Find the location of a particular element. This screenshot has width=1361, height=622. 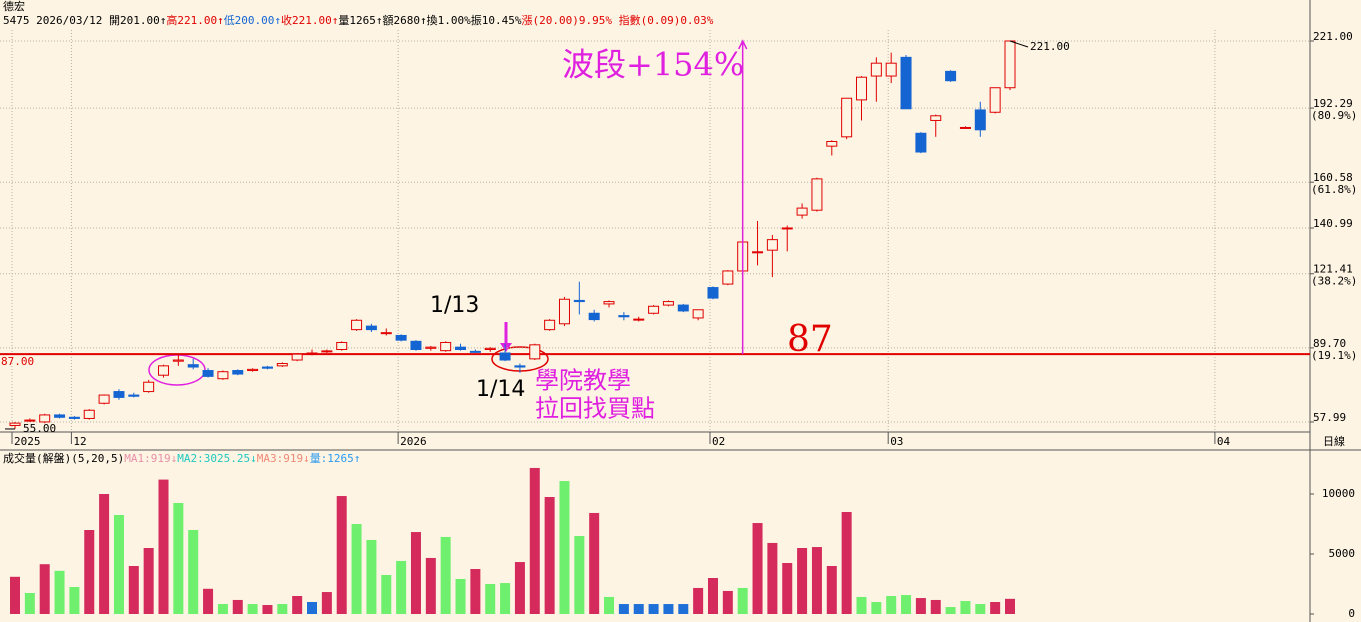

legend-entry: MA1:919↓ is located at coordinates (150, 458).